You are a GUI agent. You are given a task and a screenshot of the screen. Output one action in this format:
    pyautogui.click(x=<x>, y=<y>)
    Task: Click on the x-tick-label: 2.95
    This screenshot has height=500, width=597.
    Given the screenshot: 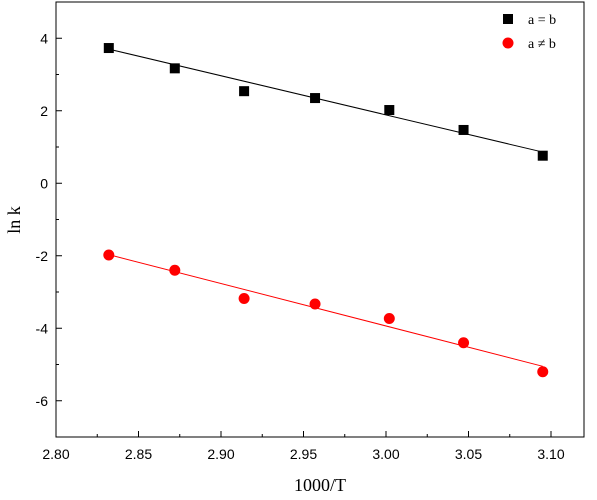 What is the action you would take?
    pyautogui.click(x=303, y=454)
    